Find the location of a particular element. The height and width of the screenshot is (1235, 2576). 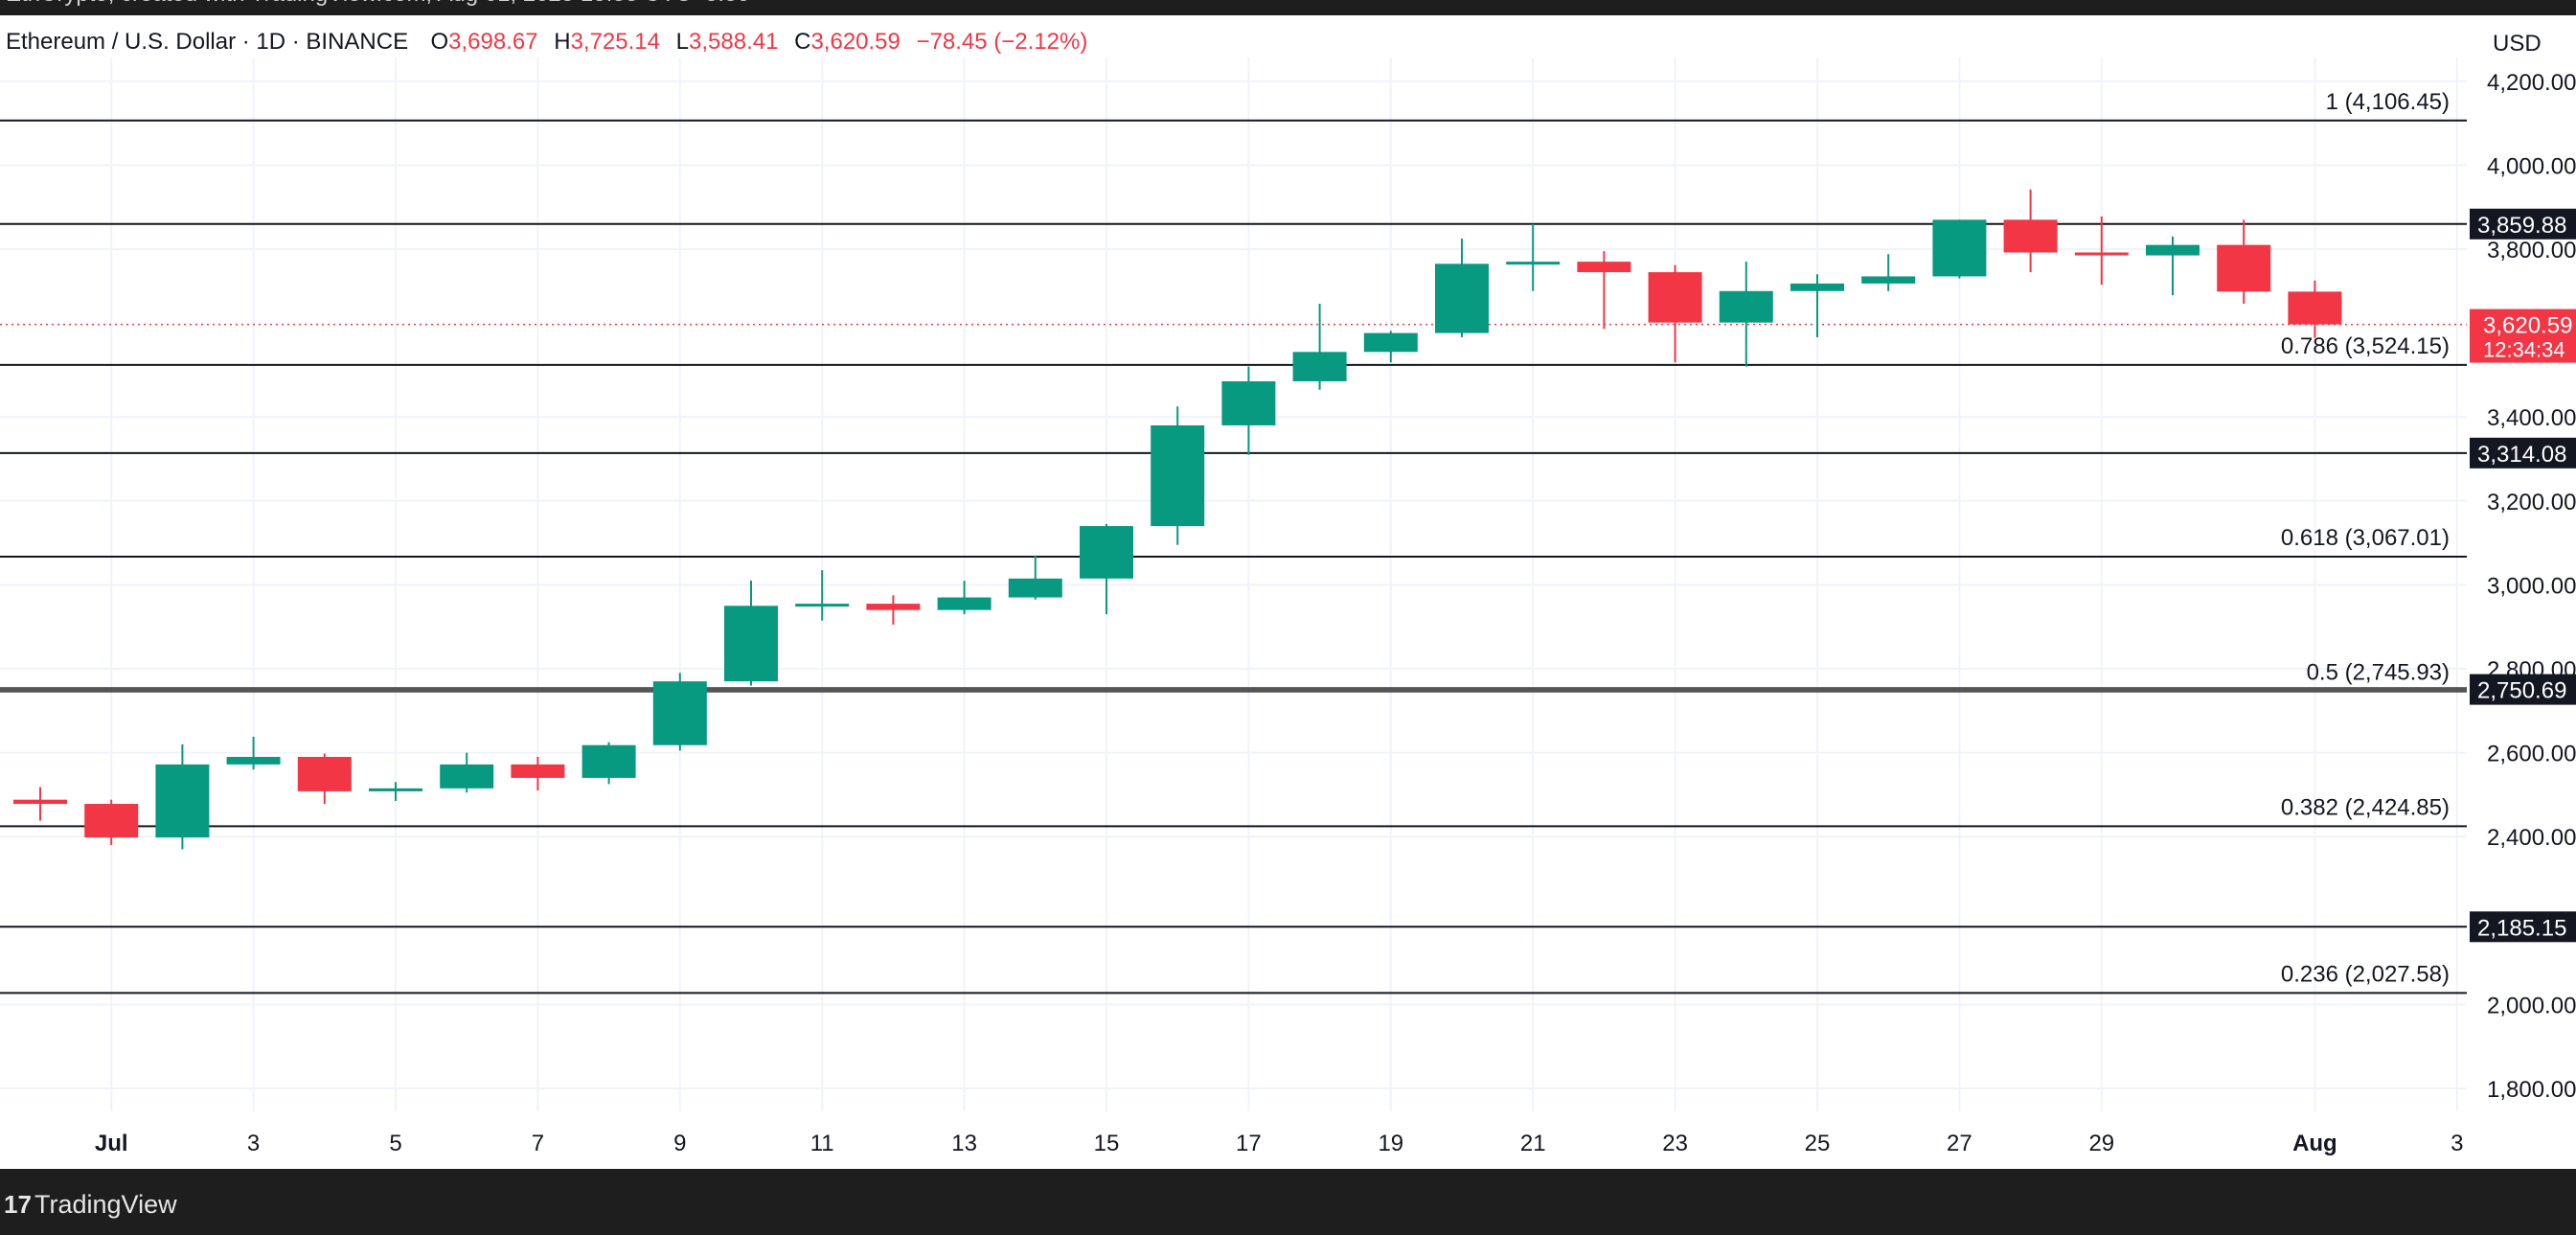

x-tick-label: 13 is located at coordinates (964, 1143).